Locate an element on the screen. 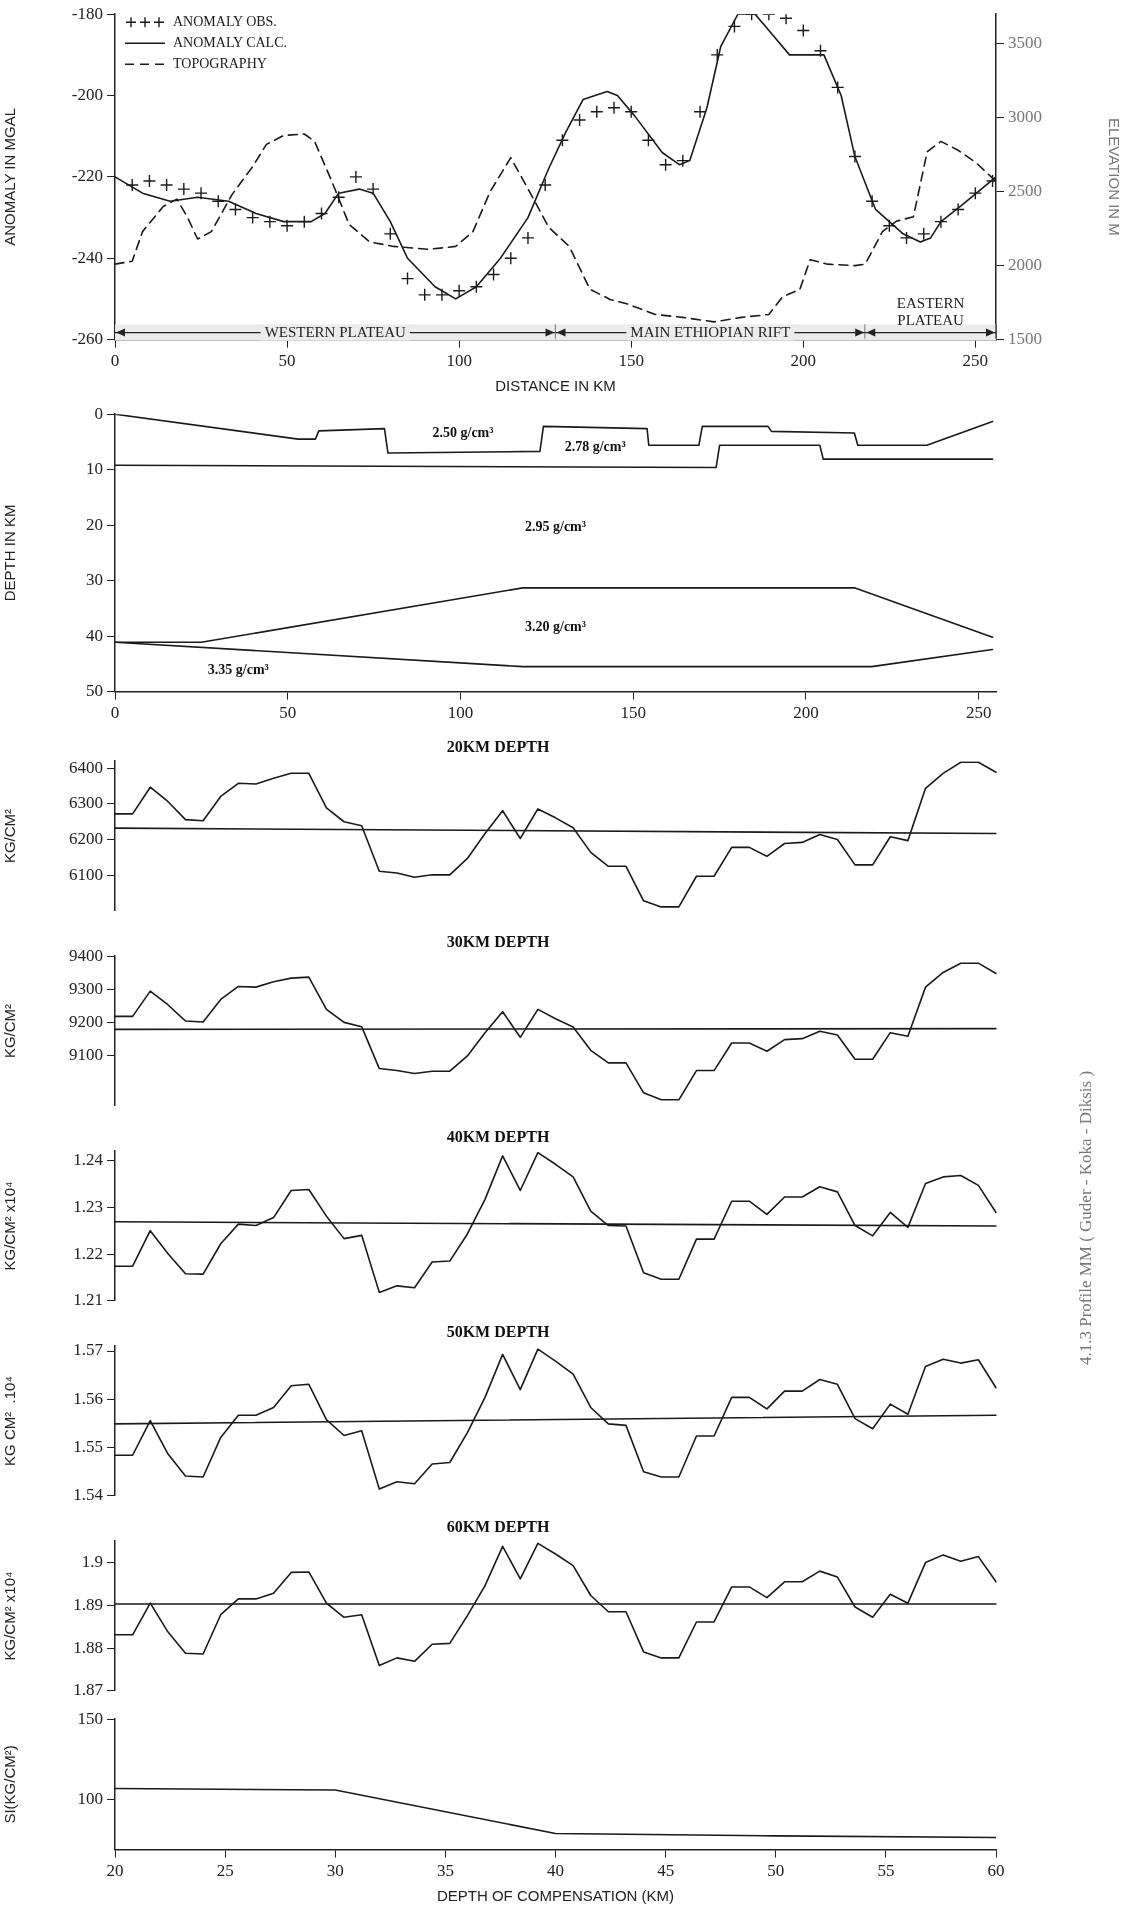 This screenshot has height=1918, width=1124. annotation: 2.50 g/cm³ is located at coordinates (463, 432).